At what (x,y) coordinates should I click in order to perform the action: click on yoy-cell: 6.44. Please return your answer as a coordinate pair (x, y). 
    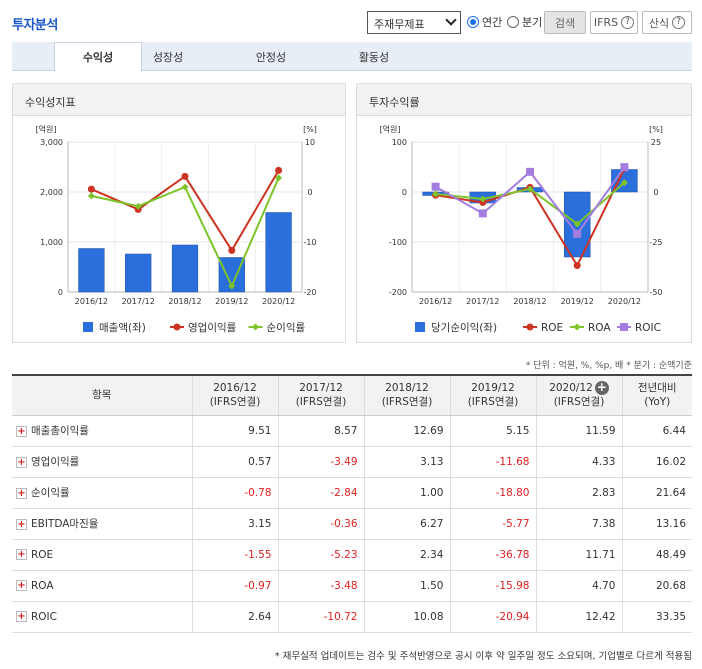
    Looking at the image, I should click on (656, 431).